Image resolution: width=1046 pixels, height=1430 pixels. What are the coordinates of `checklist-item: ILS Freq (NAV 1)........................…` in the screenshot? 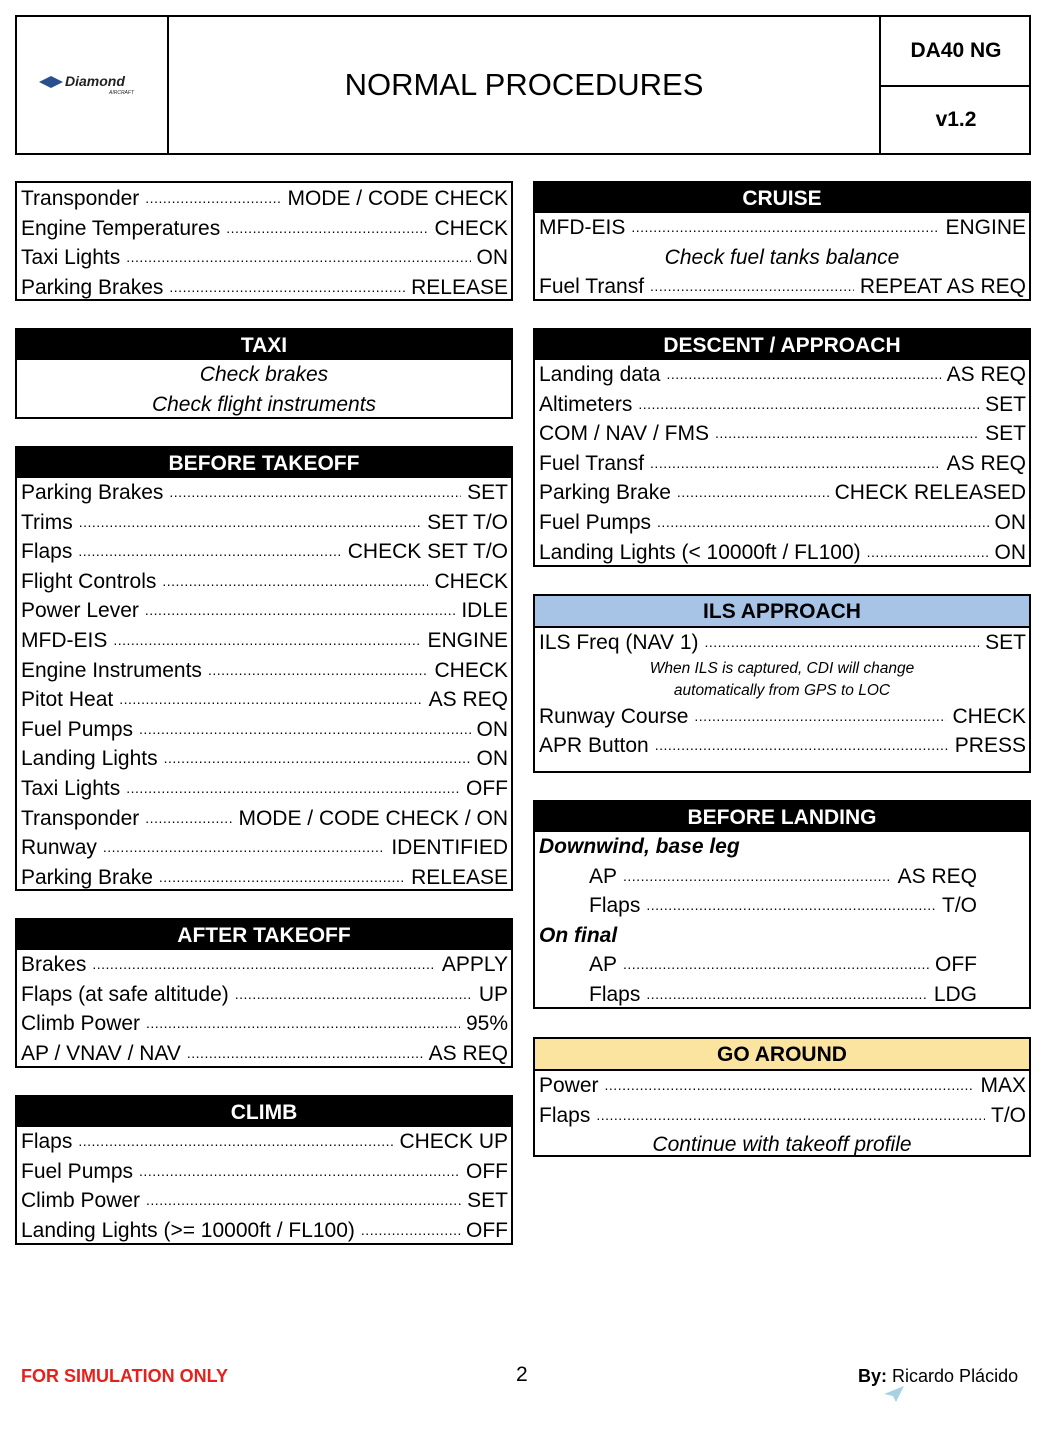 It's located at (782, 643).